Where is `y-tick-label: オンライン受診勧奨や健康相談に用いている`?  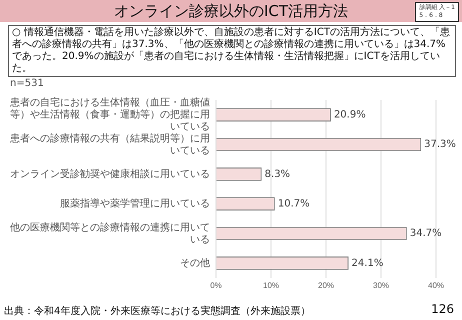 y-tick-label: オンライン受診勧奨や健康相談に用いている is located at coordinates (110, 174).